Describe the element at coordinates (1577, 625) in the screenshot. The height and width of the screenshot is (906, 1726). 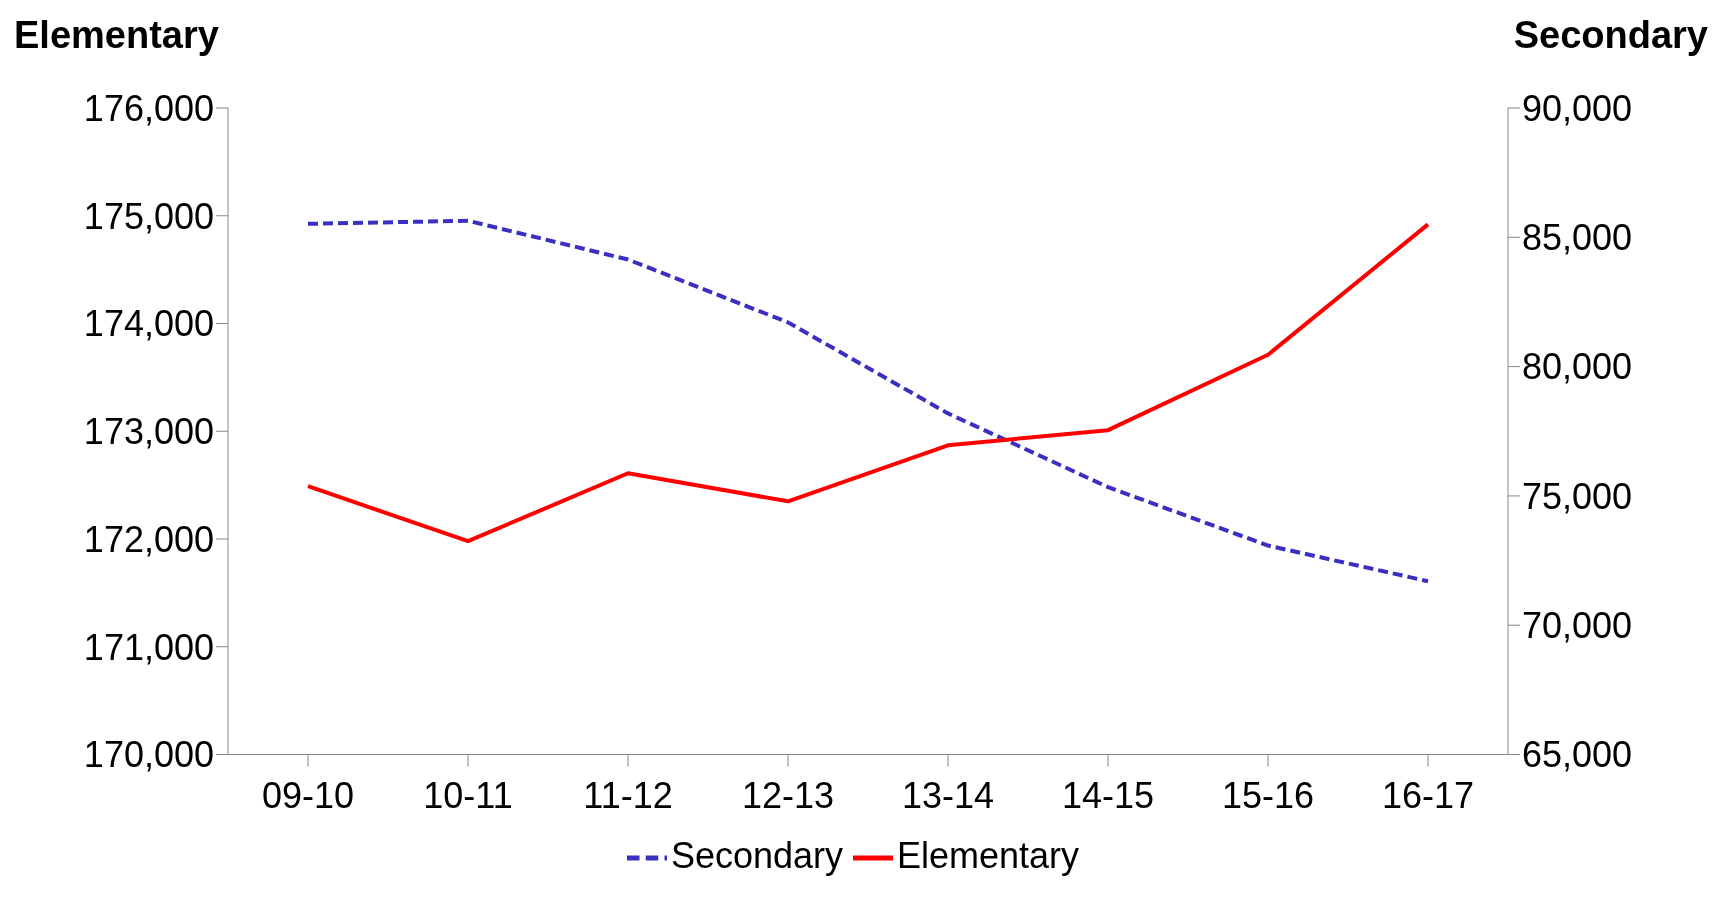
I see `y2-tick-label: 70,000` at that location.